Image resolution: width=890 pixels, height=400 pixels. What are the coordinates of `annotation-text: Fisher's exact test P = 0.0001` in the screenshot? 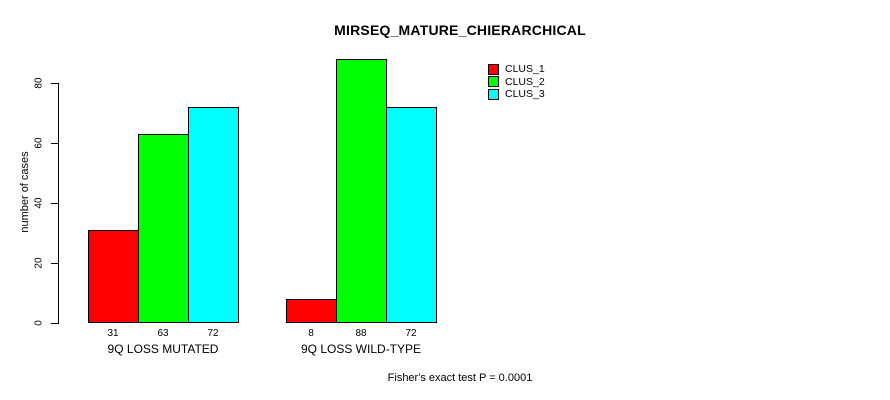 It's located at (460, 378).